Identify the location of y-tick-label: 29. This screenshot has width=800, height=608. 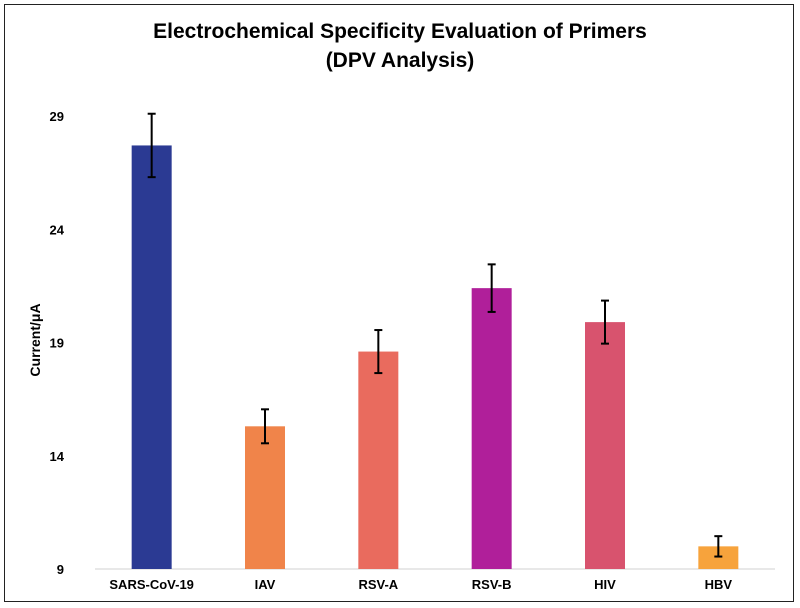
(57, 116).